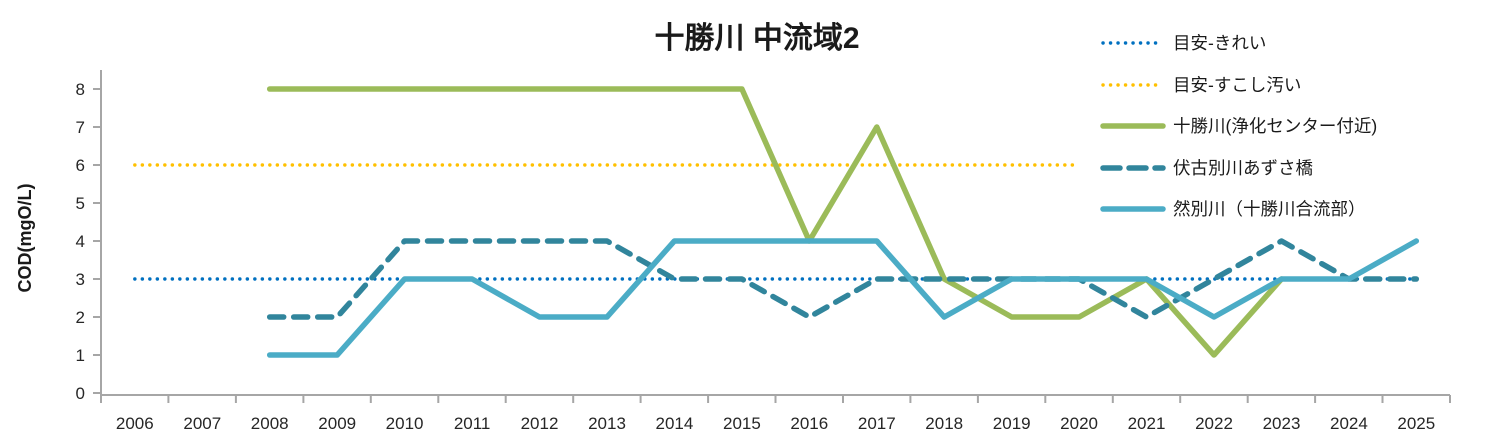 The height and width of the screenshot is (442, 1506). I want to click on x-tick-label: 2024, so click(1349, 423).